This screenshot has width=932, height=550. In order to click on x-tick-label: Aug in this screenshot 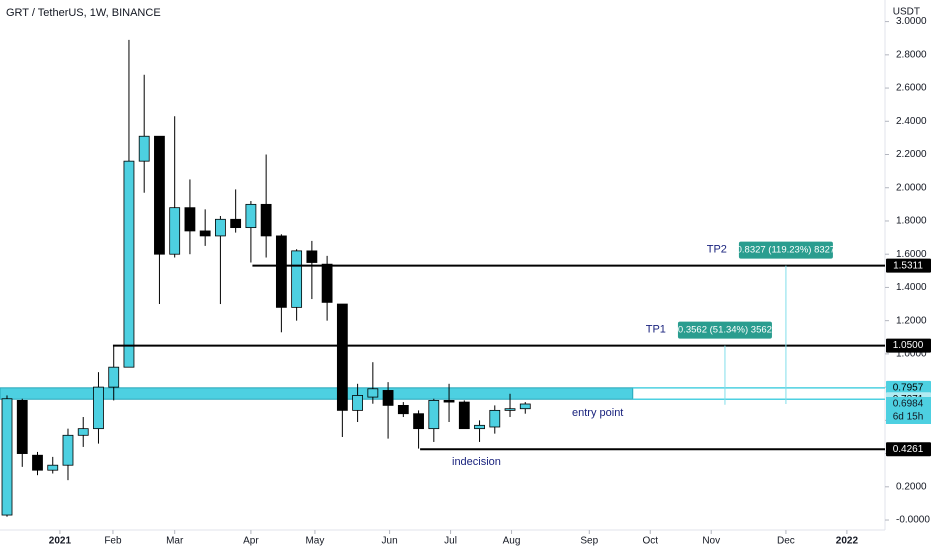, I will do `click(512, 541)`.